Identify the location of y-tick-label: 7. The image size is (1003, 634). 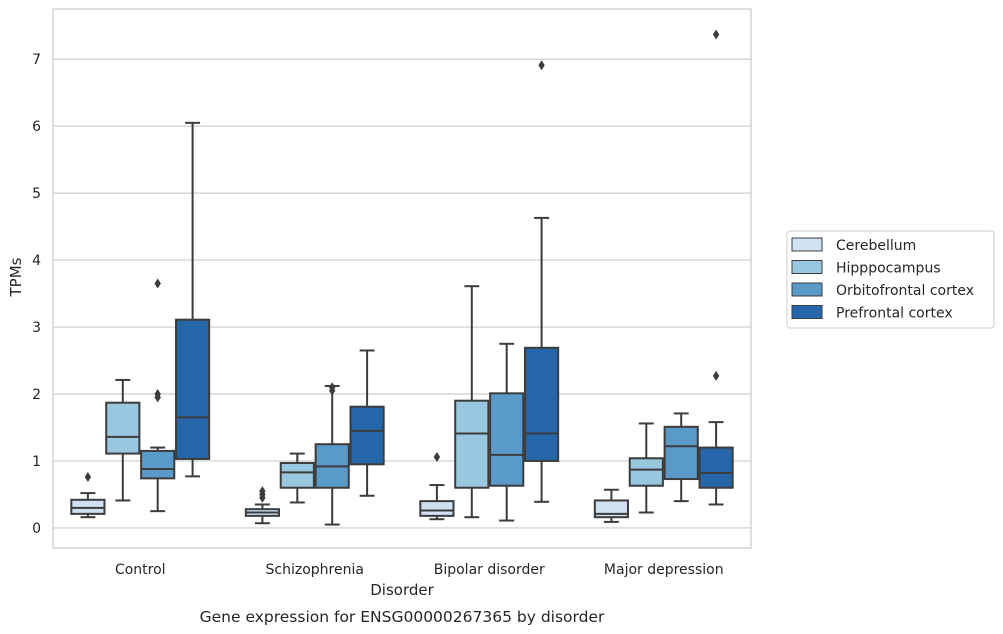
(36, 60).